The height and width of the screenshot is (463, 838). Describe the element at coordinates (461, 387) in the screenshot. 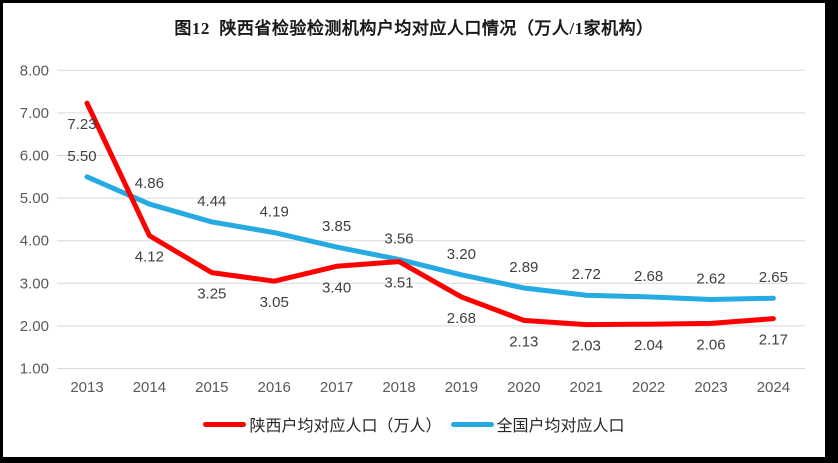

I see `x-tick-label: 2019` at that location.